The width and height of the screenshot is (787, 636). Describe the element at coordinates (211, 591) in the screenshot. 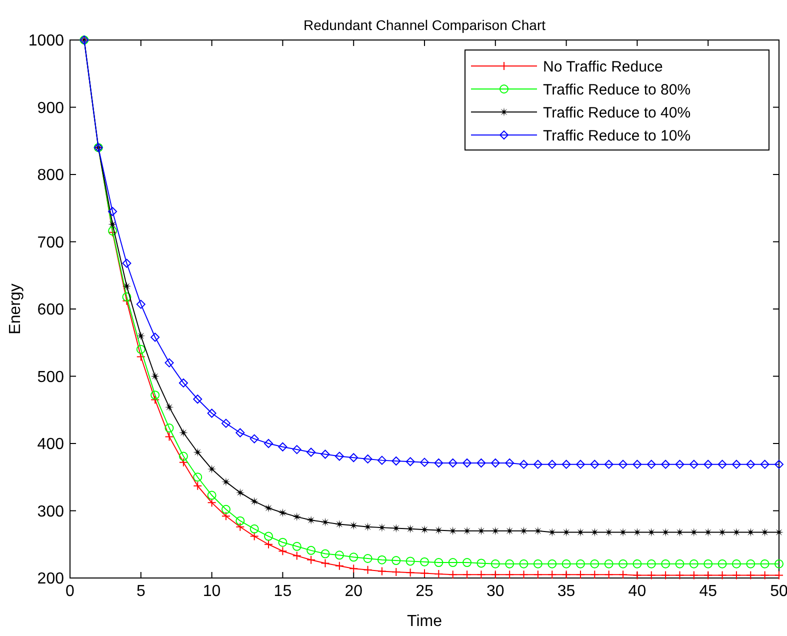

I see `x-tick-label: 10` at that location.